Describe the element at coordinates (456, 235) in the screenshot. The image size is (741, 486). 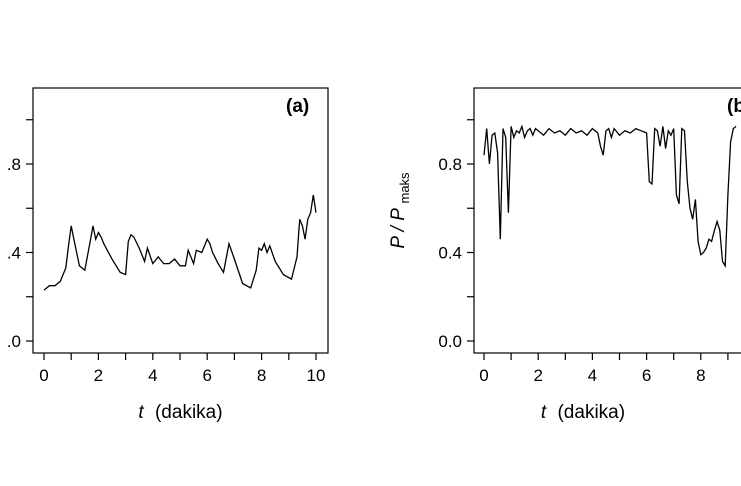
I see `panel-b-y-axis: 0.0 0.4 0.8` at that location.